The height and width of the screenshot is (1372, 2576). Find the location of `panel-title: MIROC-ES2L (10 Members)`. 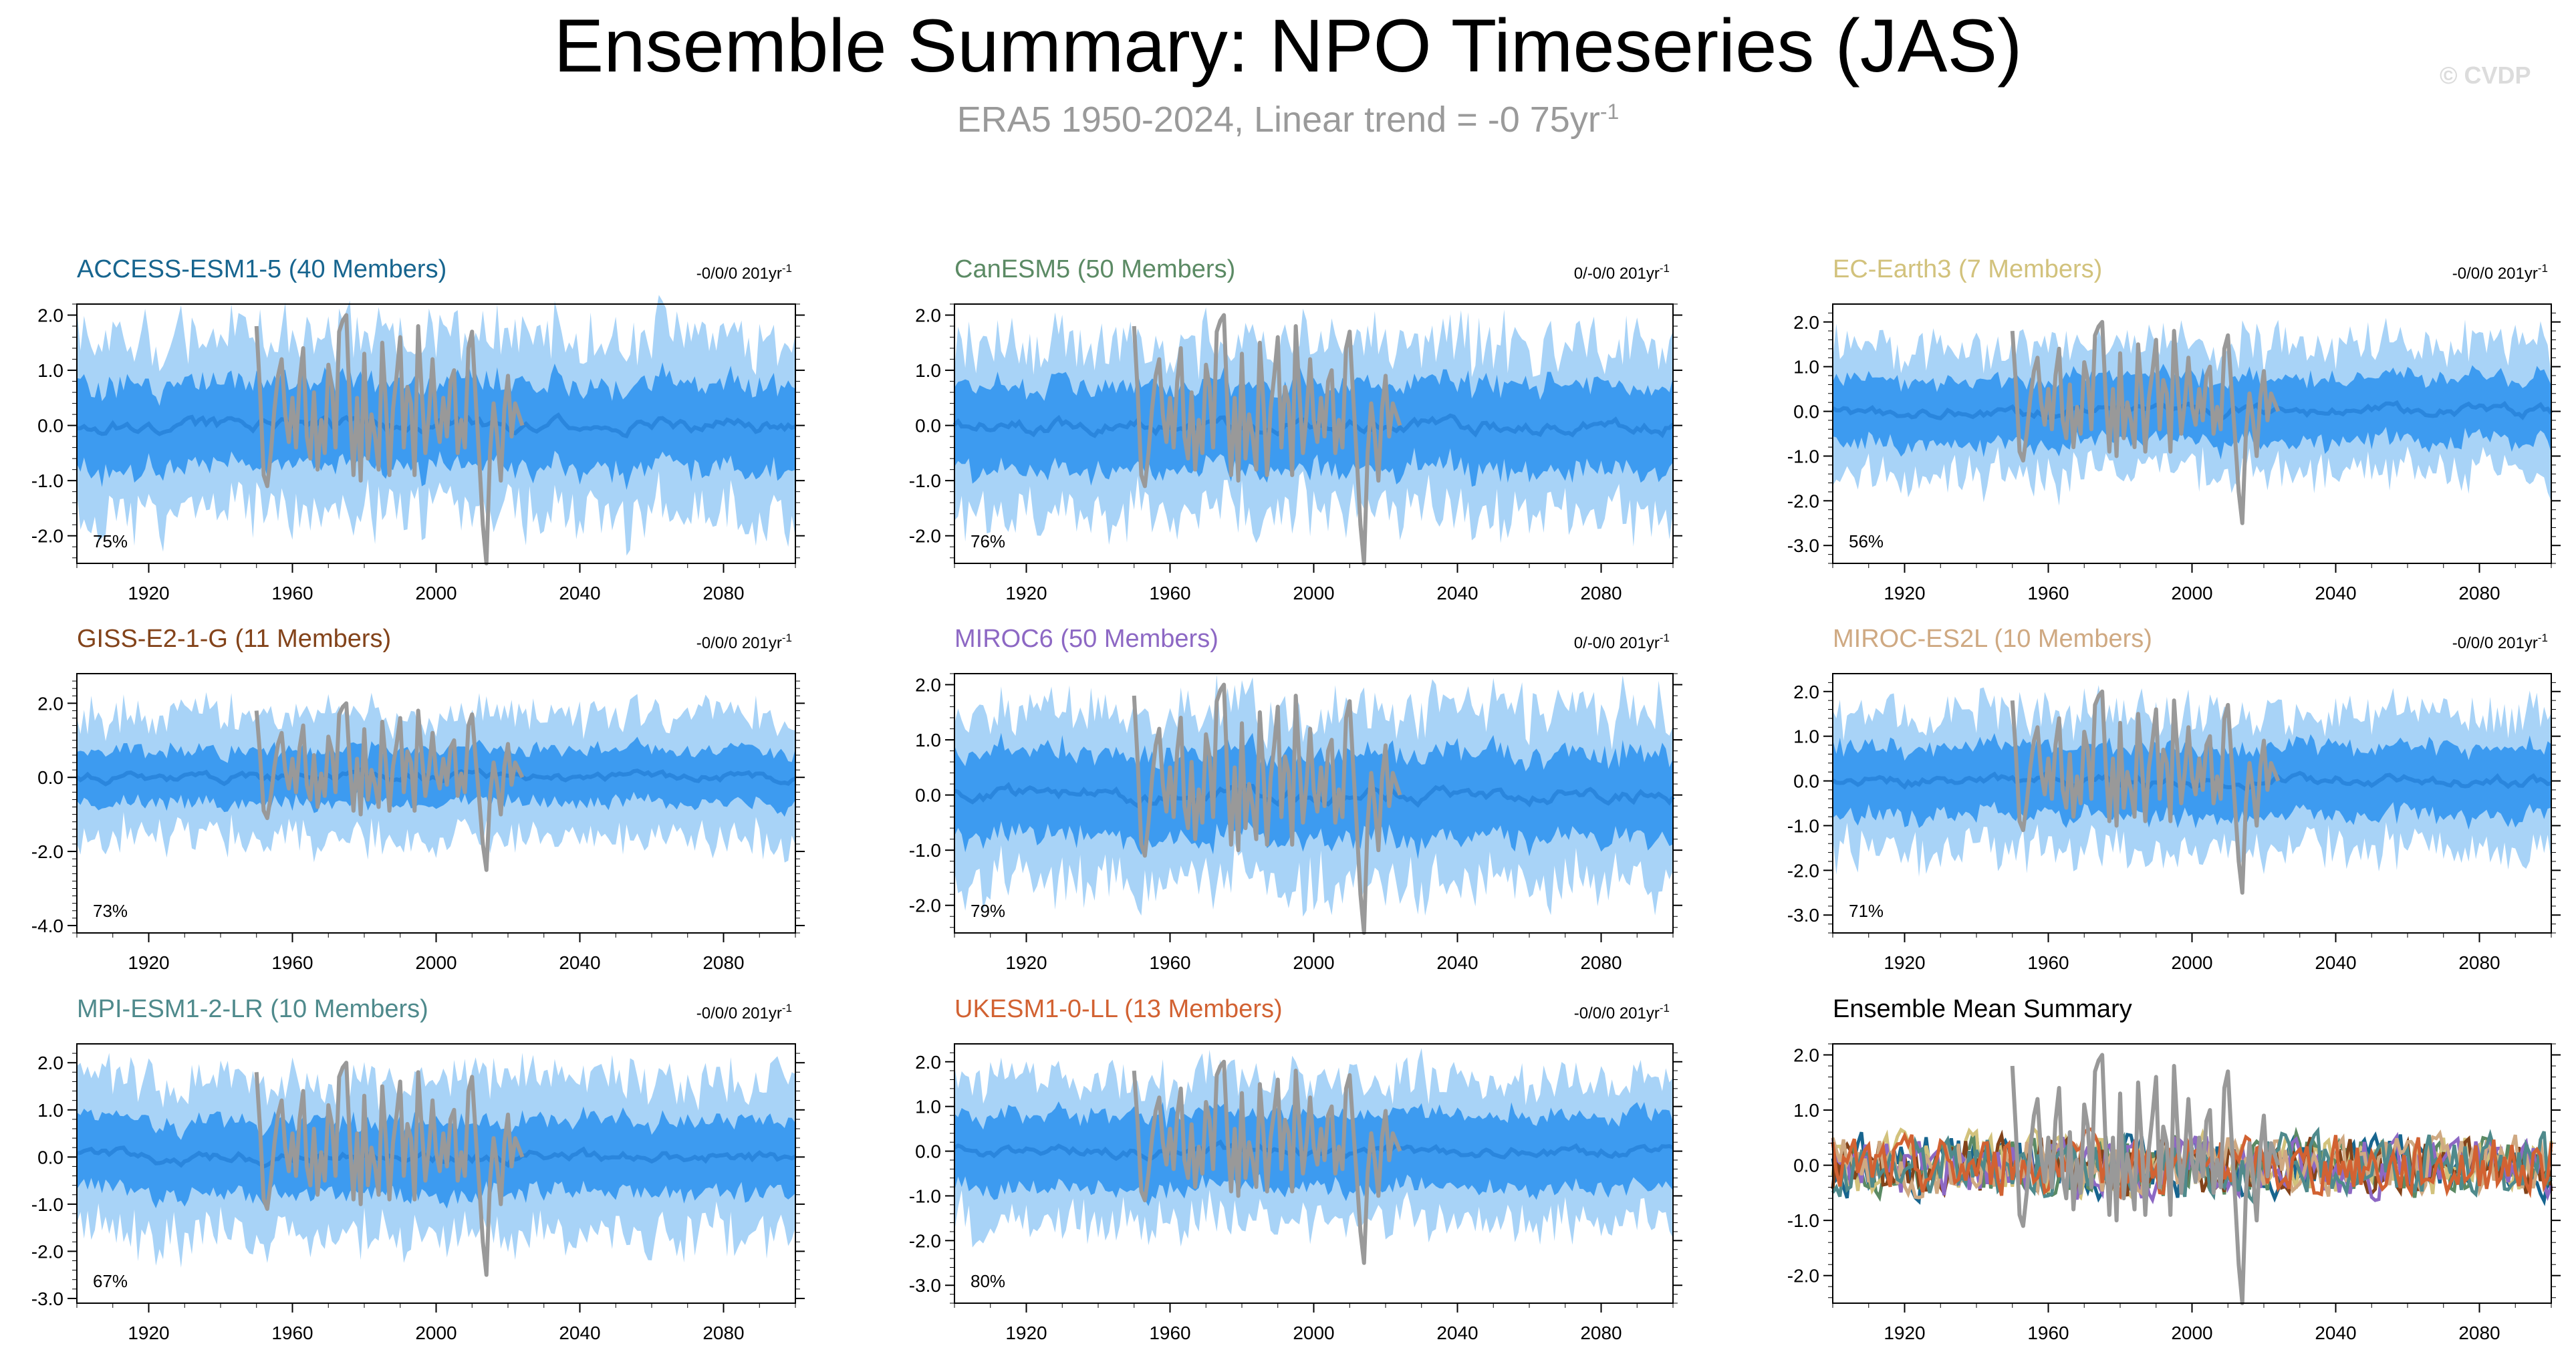

panel-title: MIROC-ES2L (10 Members) is located at coordinates (1992, 639).